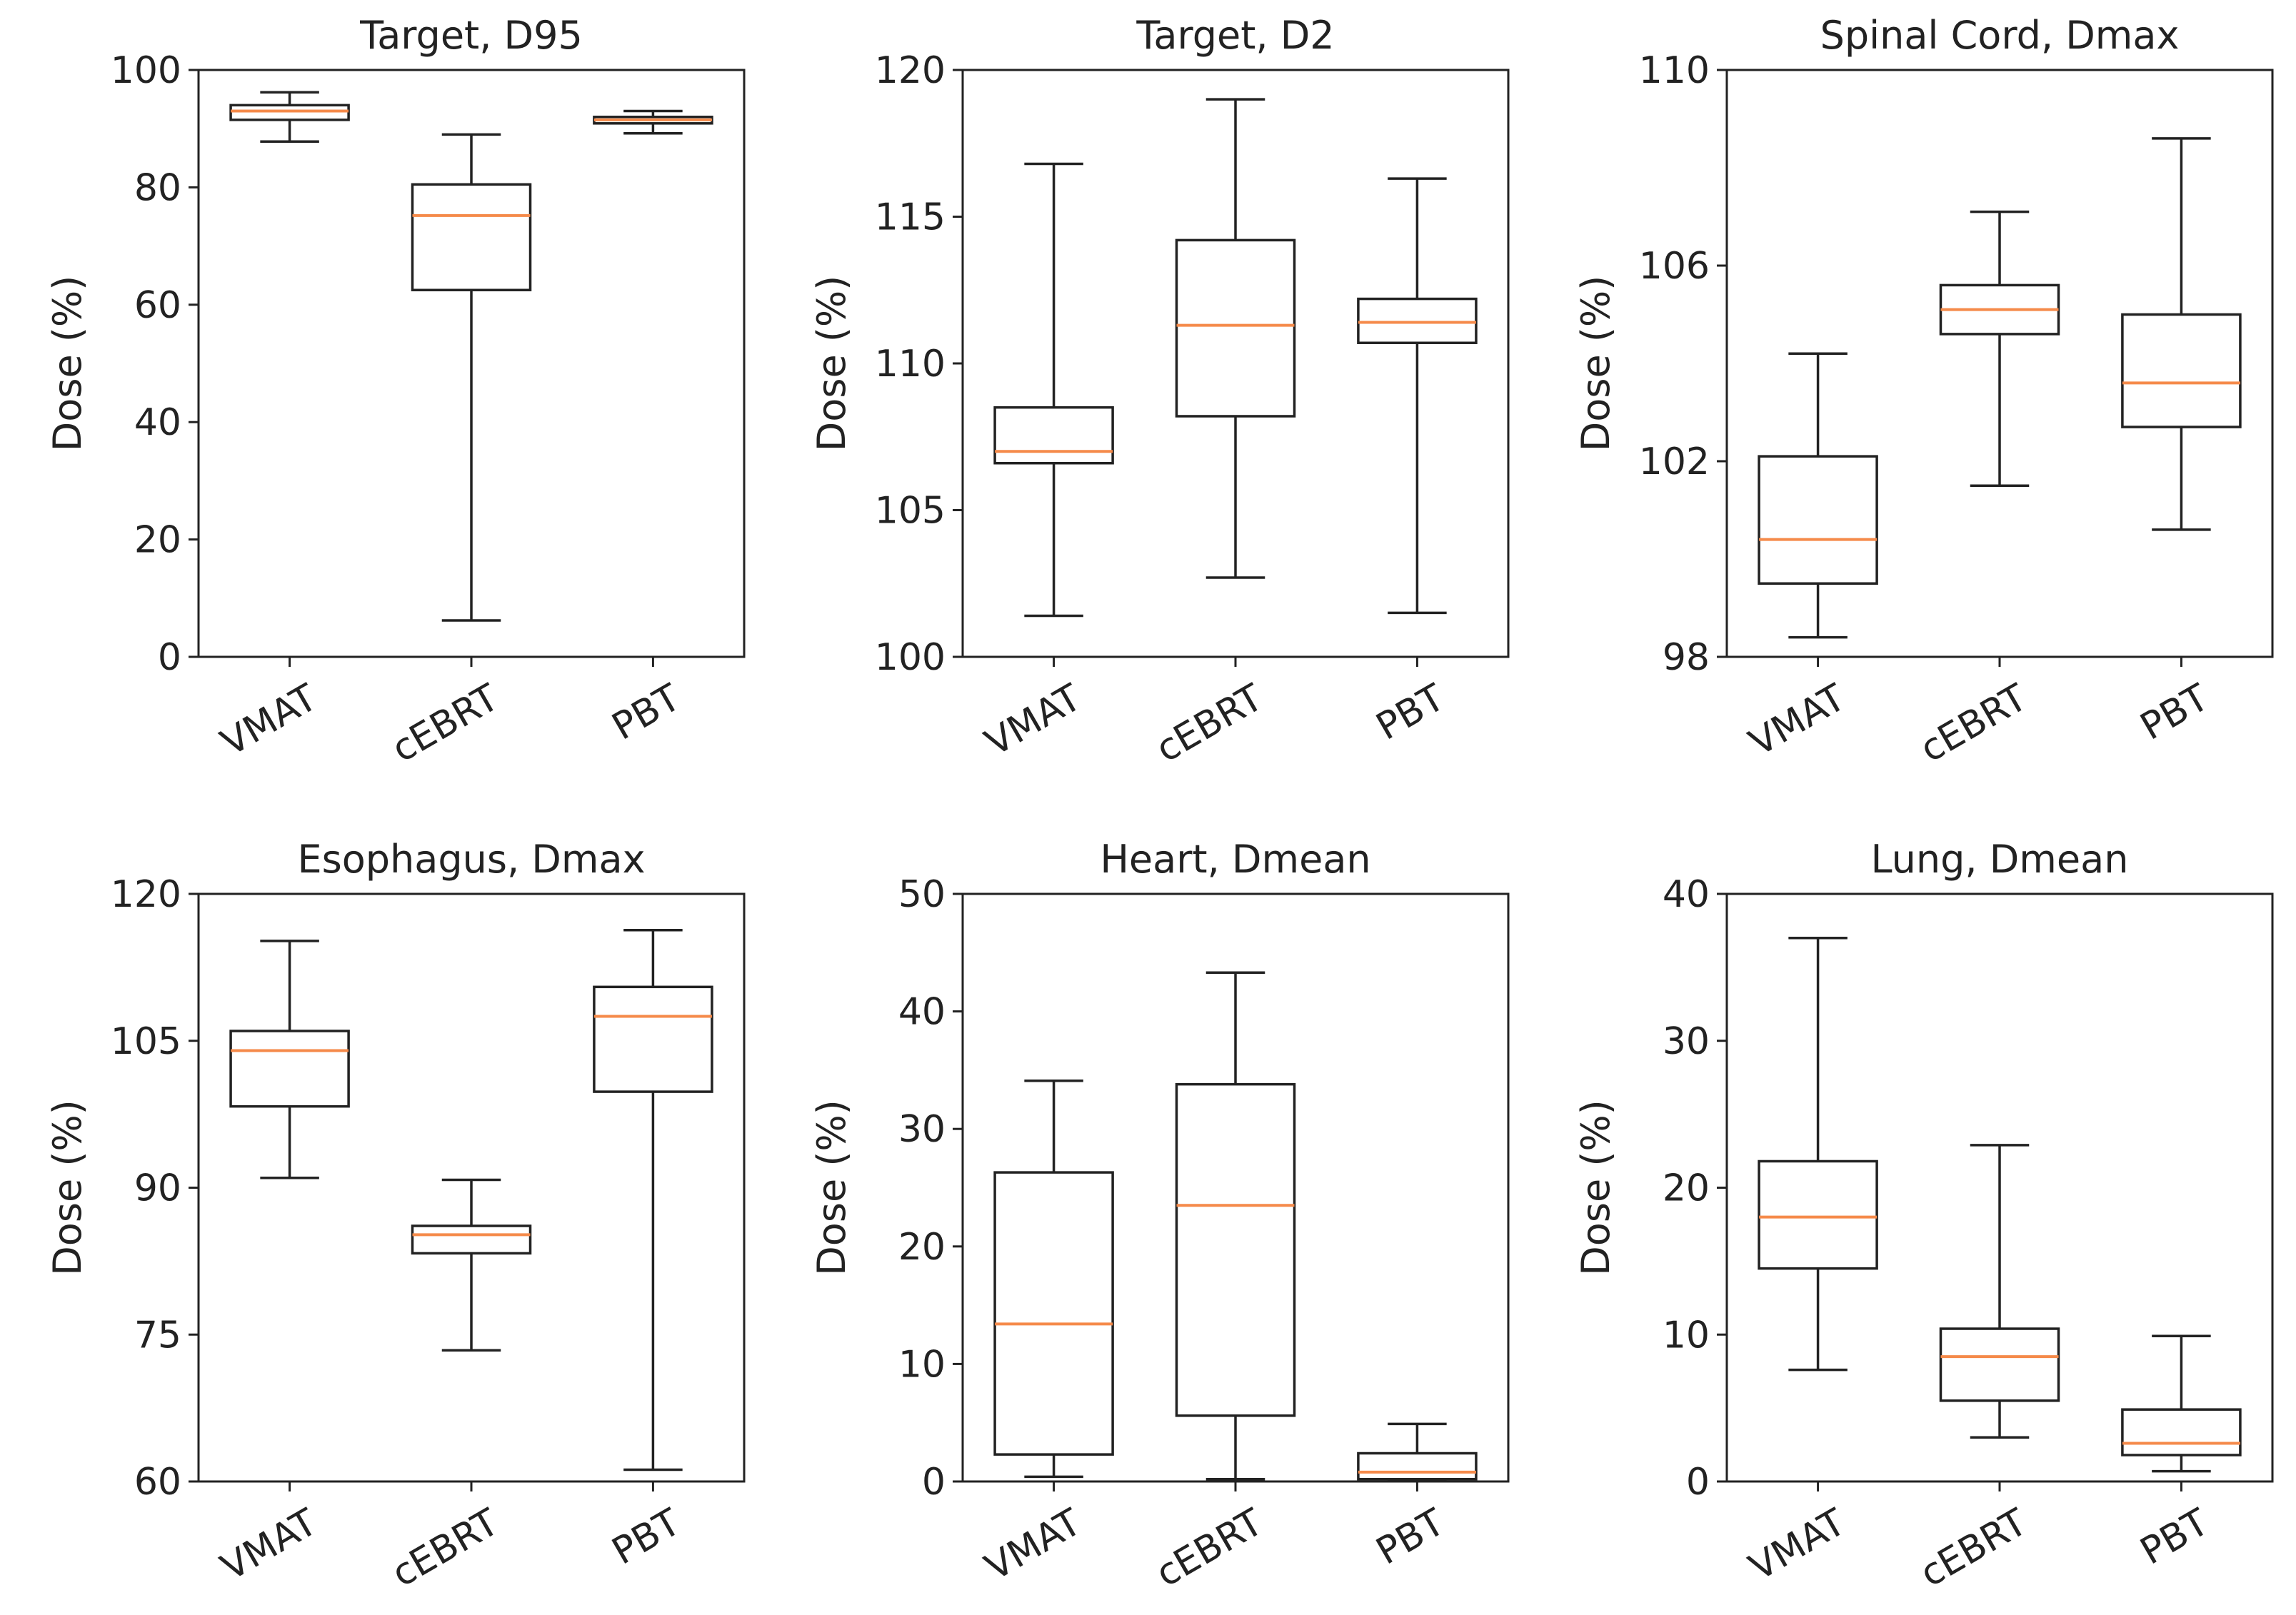 The width and height of the screenshot is (2296, 1615). What do you see at coordinates (1674, 266) in the screenshot?
I see `y-tick-label: 106` at bounding box center [1674, 266].